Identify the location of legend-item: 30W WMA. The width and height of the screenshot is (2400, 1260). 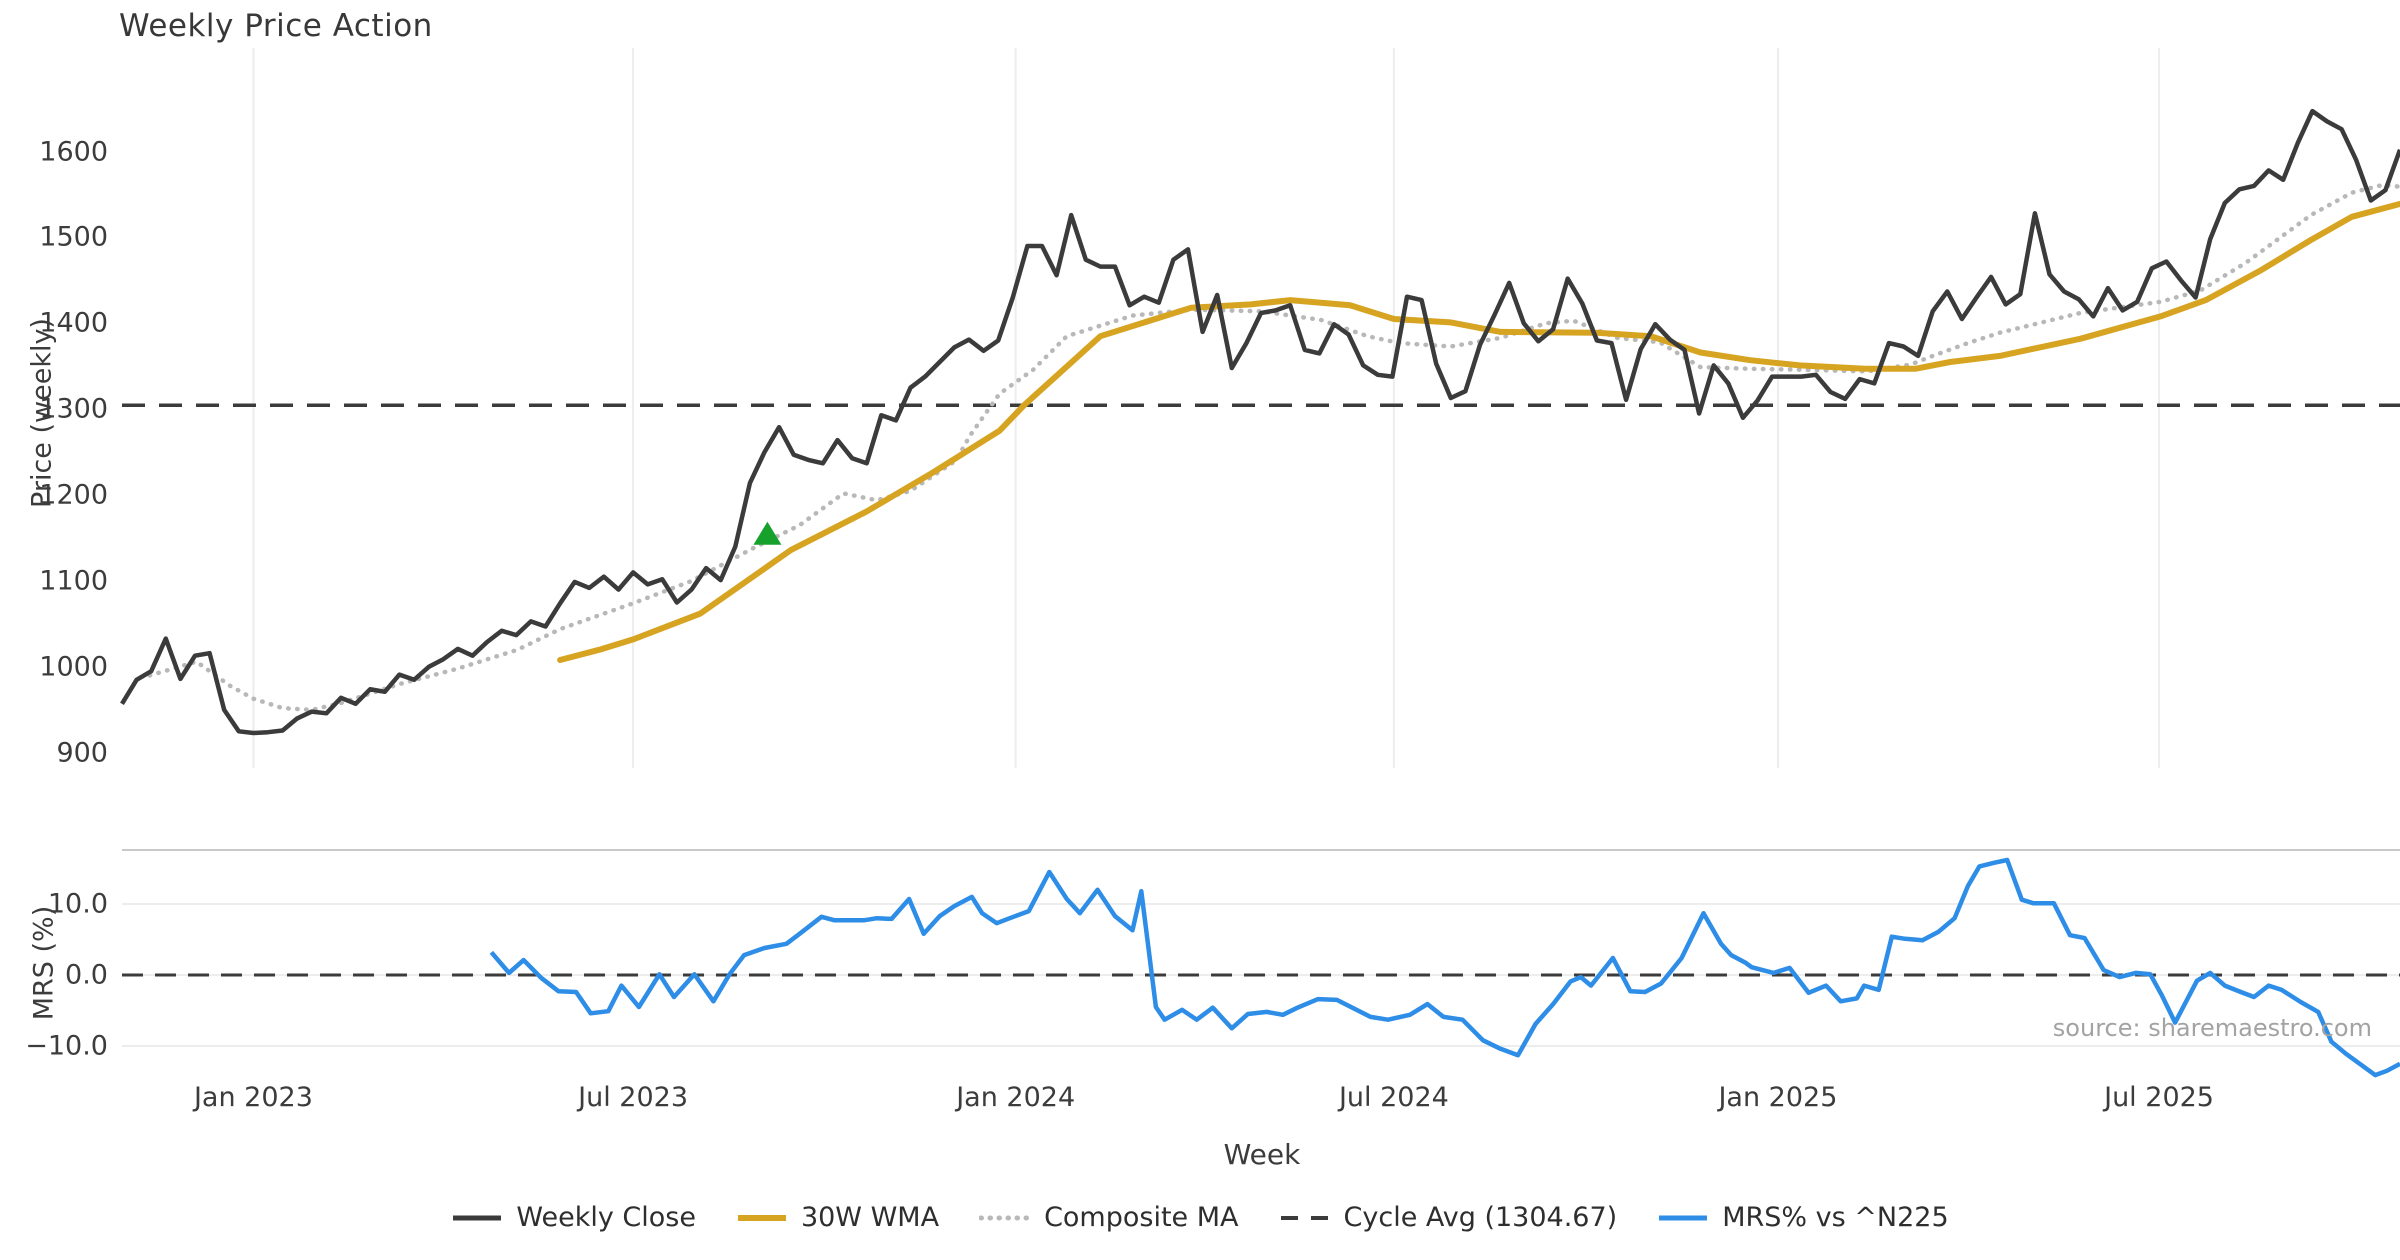
(837, 1217).